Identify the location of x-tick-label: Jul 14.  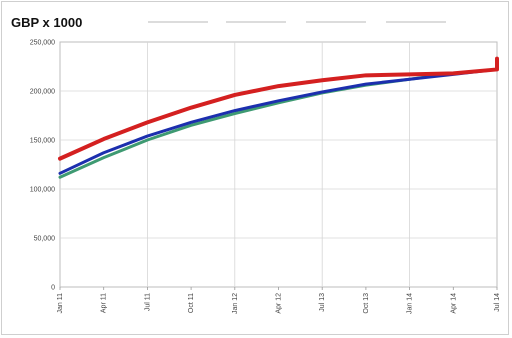
(497, 302).